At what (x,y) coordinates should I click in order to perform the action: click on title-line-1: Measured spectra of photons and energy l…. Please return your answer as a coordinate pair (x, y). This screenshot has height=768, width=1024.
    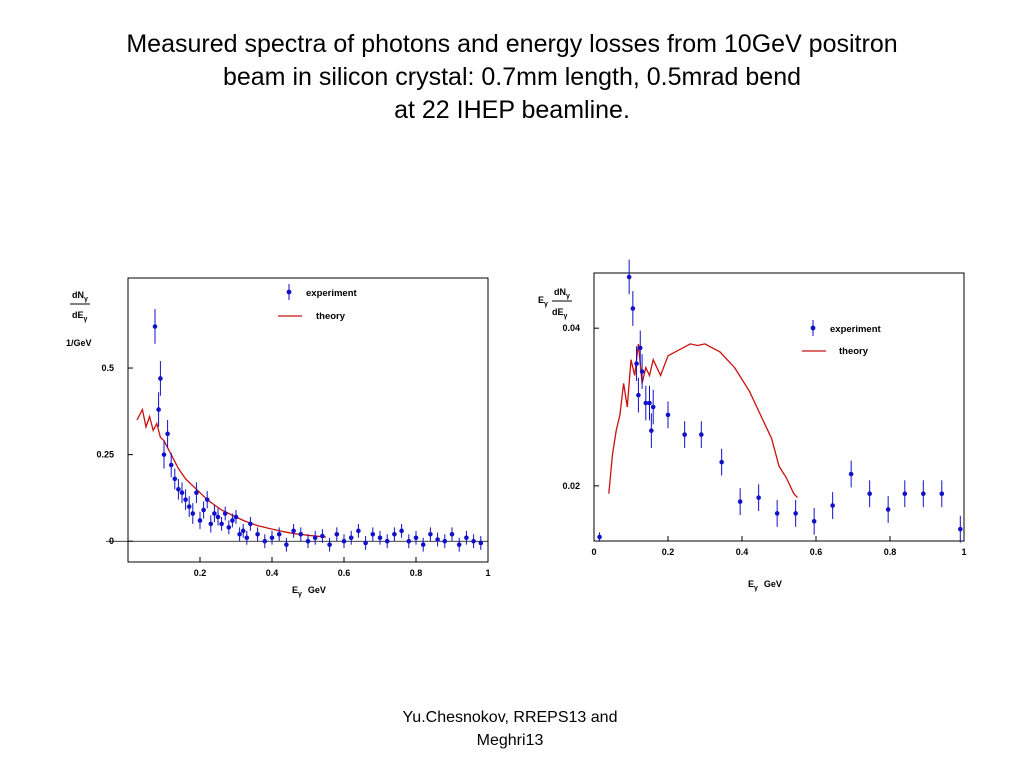
    Looking at the image, I should click on (512, 44).